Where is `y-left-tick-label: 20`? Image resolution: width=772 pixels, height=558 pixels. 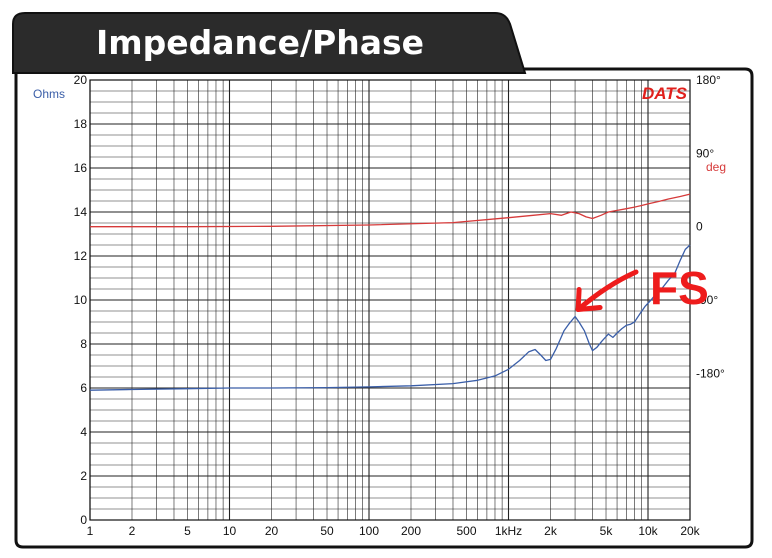
y-left-tick-label: 20 is located at coordinates (81, 80).